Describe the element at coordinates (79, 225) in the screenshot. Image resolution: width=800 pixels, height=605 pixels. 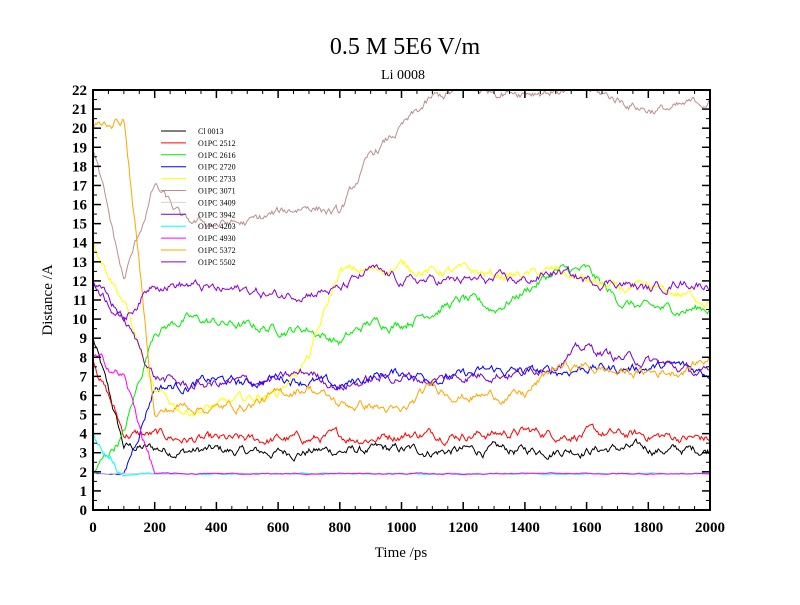
I see `y-tick-label: 15` at that location.